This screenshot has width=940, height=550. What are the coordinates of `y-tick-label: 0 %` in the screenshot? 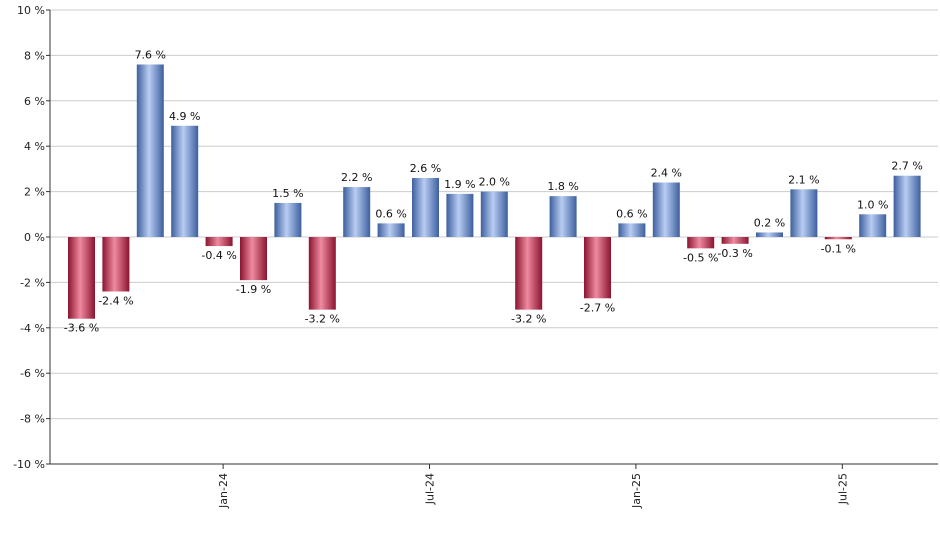 It's located at (34, 237).